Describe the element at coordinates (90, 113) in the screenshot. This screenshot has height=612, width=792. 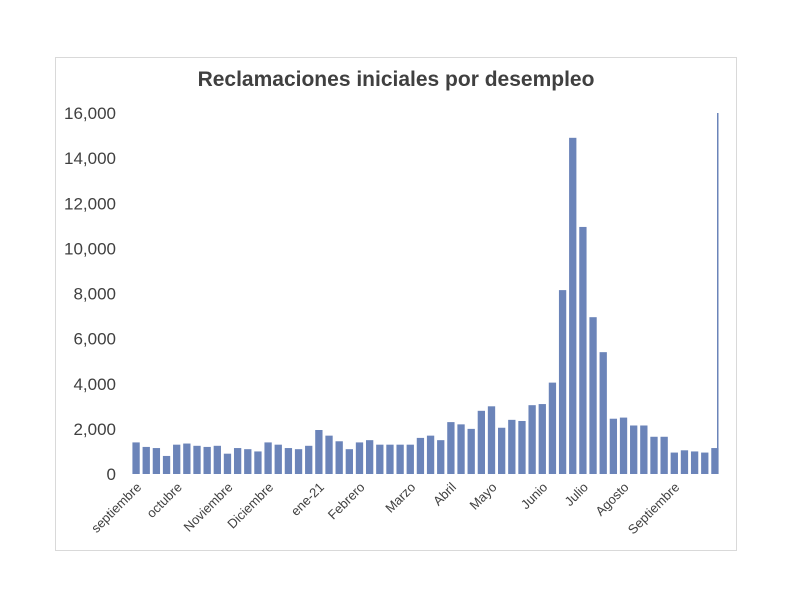
I see `y-tick-label: 16,000` at that location.